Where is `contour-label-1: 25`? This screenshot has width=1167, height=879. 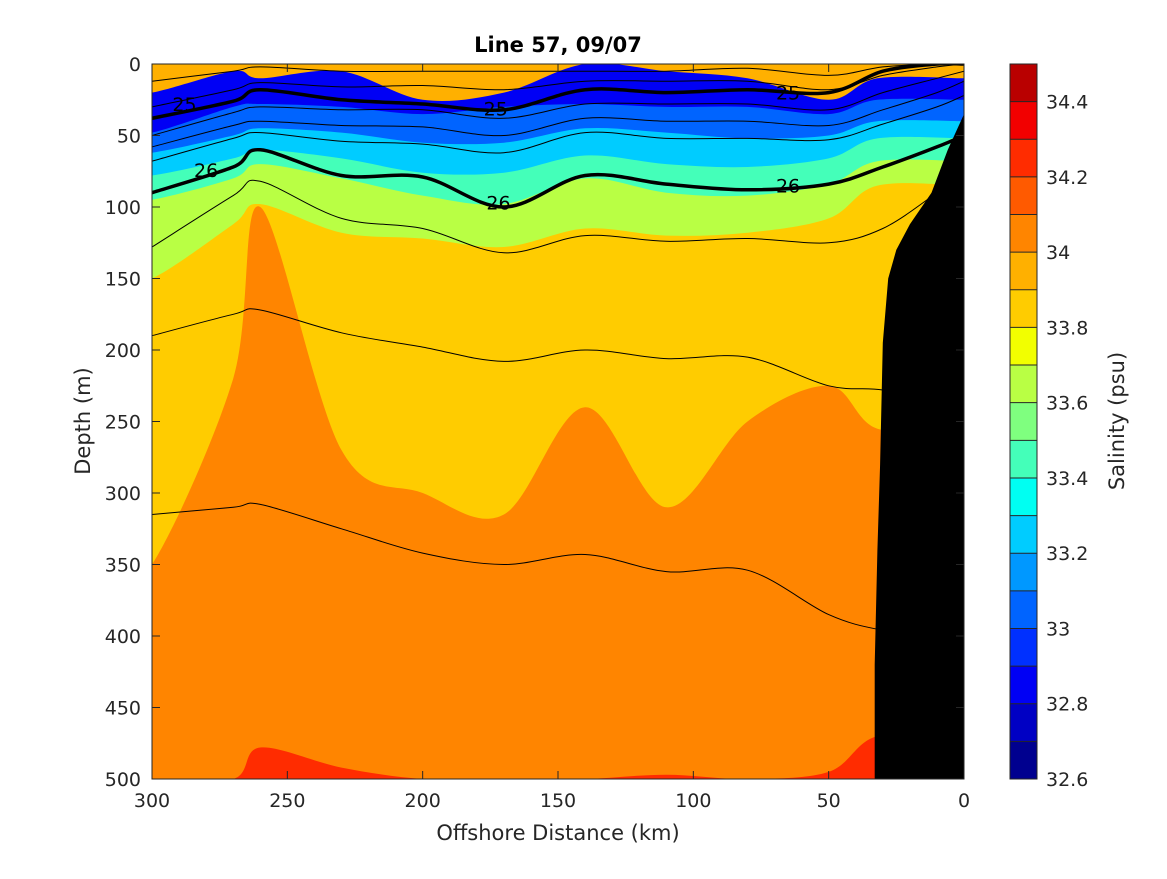 contour-label-1: 25 is located at coordinates (496, 109).